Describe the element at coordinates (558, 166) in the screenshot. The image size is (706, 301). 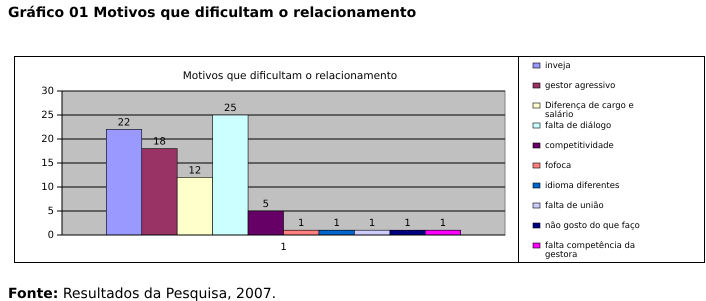
I see `legend-label: fofoca` at that location.